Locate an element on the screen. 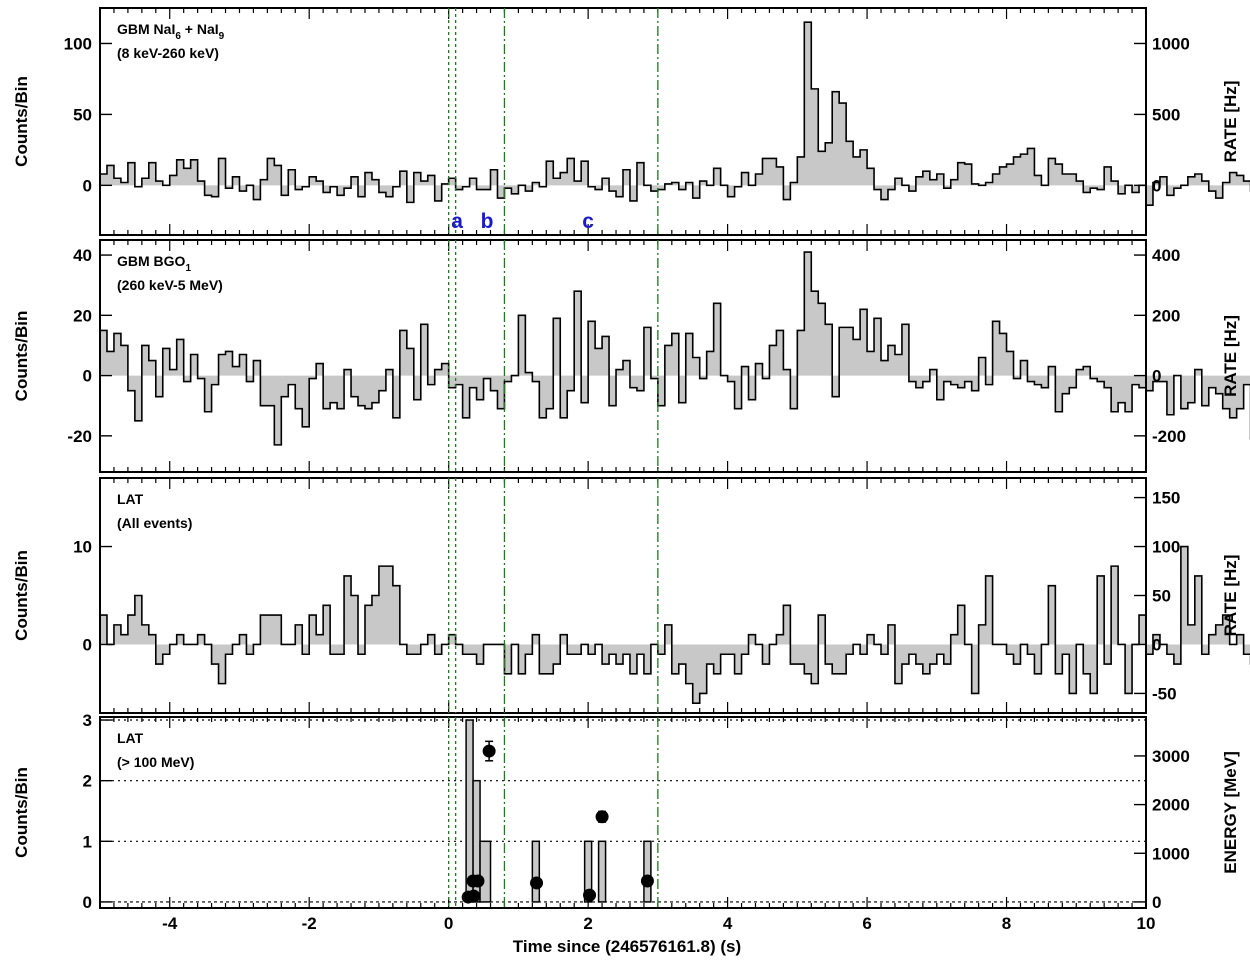  x-tick-label: 2 is located at coordinates (587, 923).